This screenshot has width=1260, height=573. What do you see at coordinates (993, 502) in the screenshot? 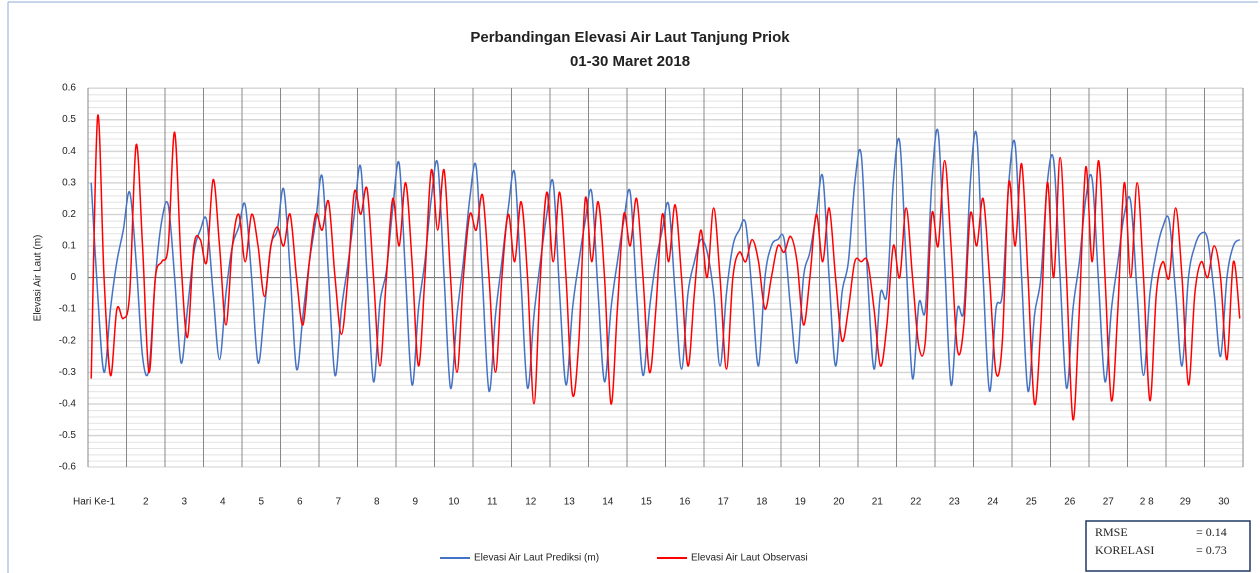
I see `x-tick-label: 24` at bounding box center [993, 502].